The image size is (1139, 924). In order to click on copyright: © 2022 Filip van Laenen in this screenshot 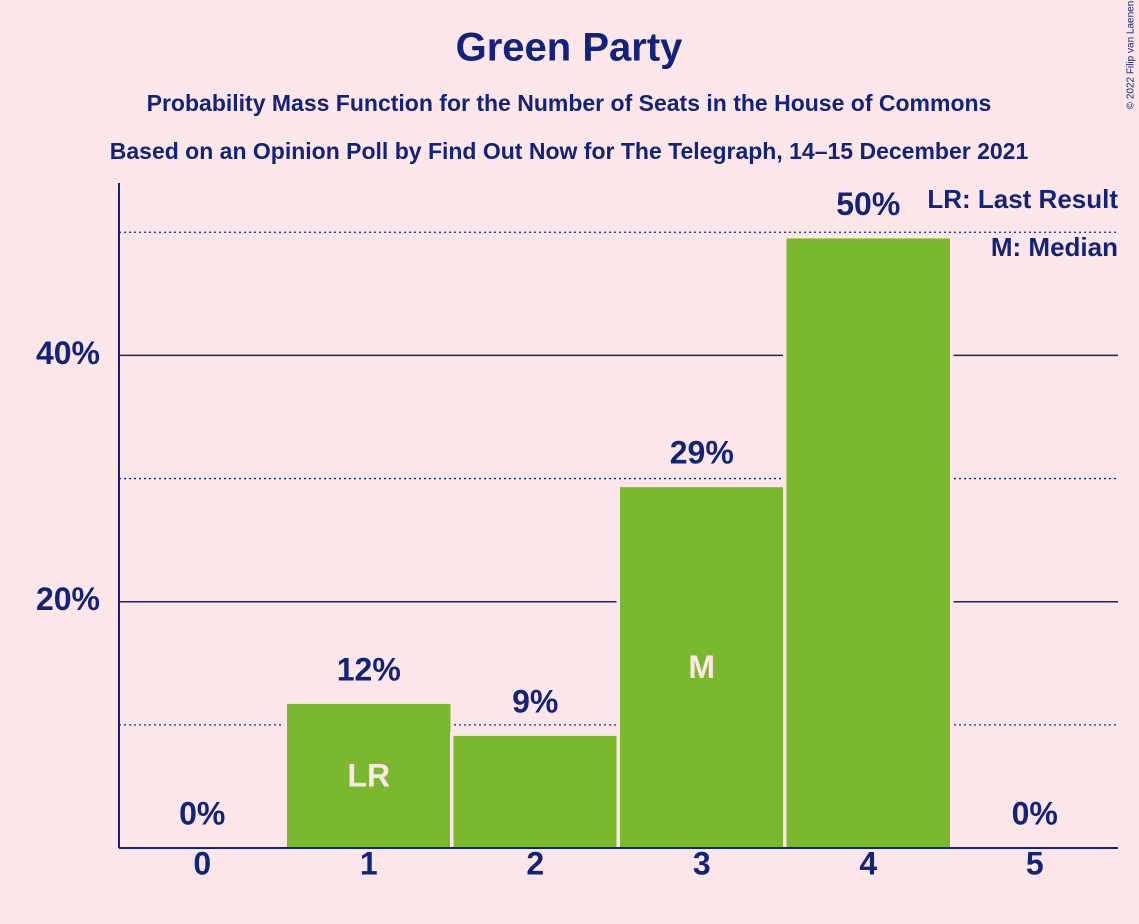, I will do `click(1131, 55)`.